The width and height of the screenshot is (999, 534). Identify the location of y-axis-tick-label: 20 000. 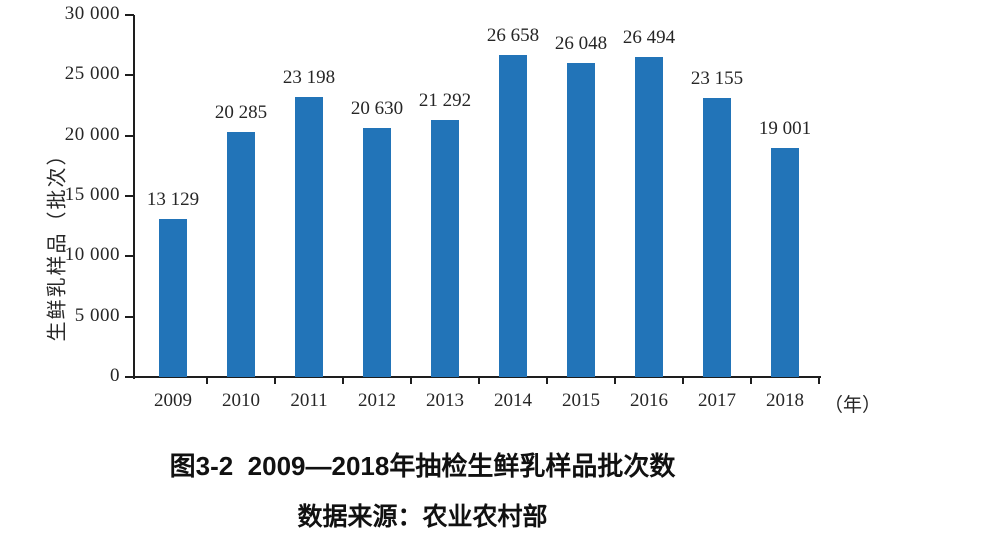
(92, 134).